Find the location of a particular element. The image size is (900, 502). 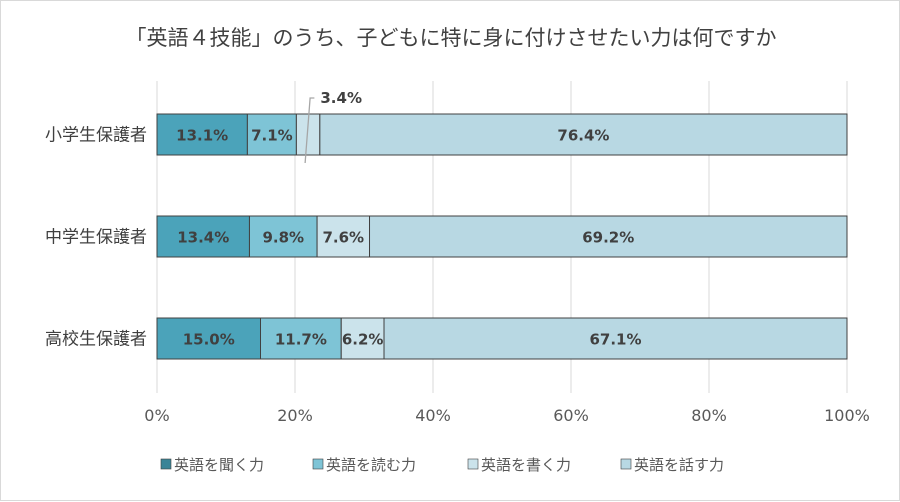

data-label: 3.4% is located at coordinates (341, 98).